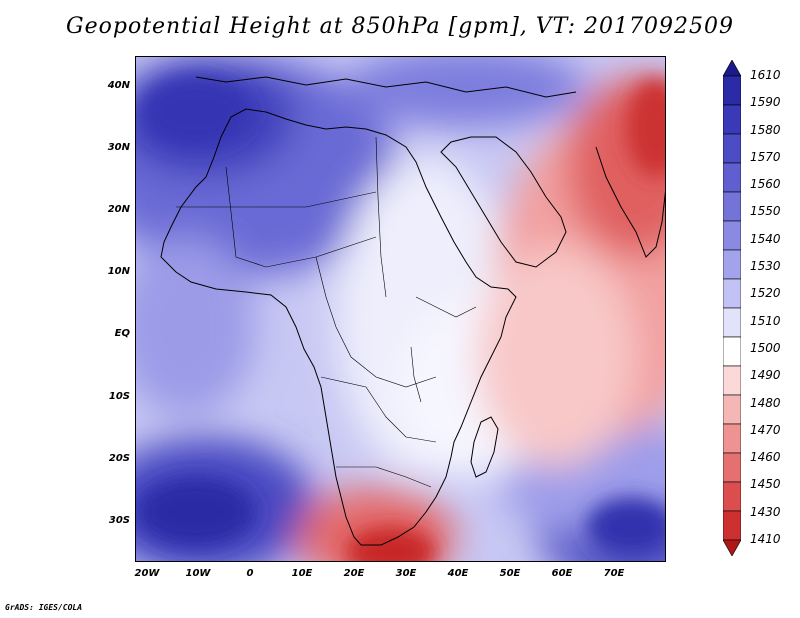  I want to click on colorbar-label: 1480, so click(765, 402).